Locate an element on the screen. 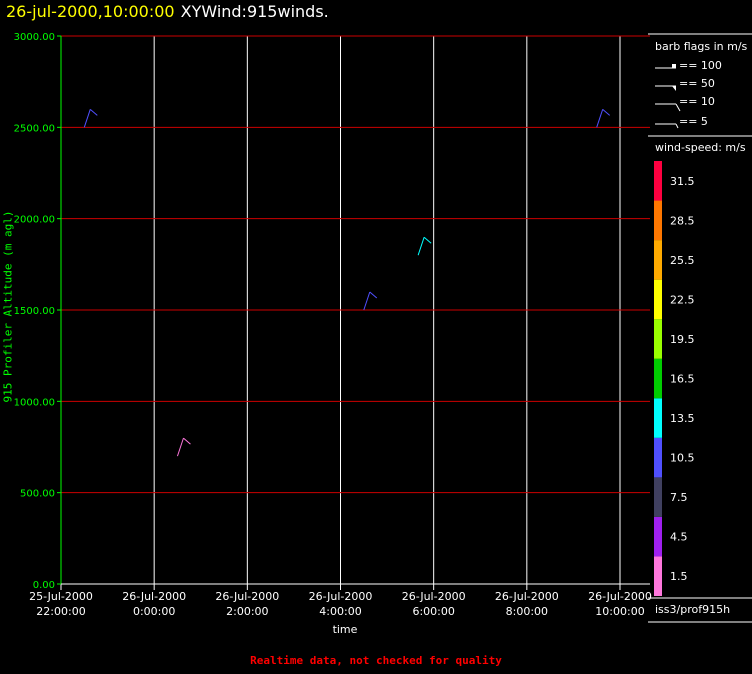 The image size is (752, 674). x-tick-label-time: 4:00:00 is located at coordinates (340, 611).